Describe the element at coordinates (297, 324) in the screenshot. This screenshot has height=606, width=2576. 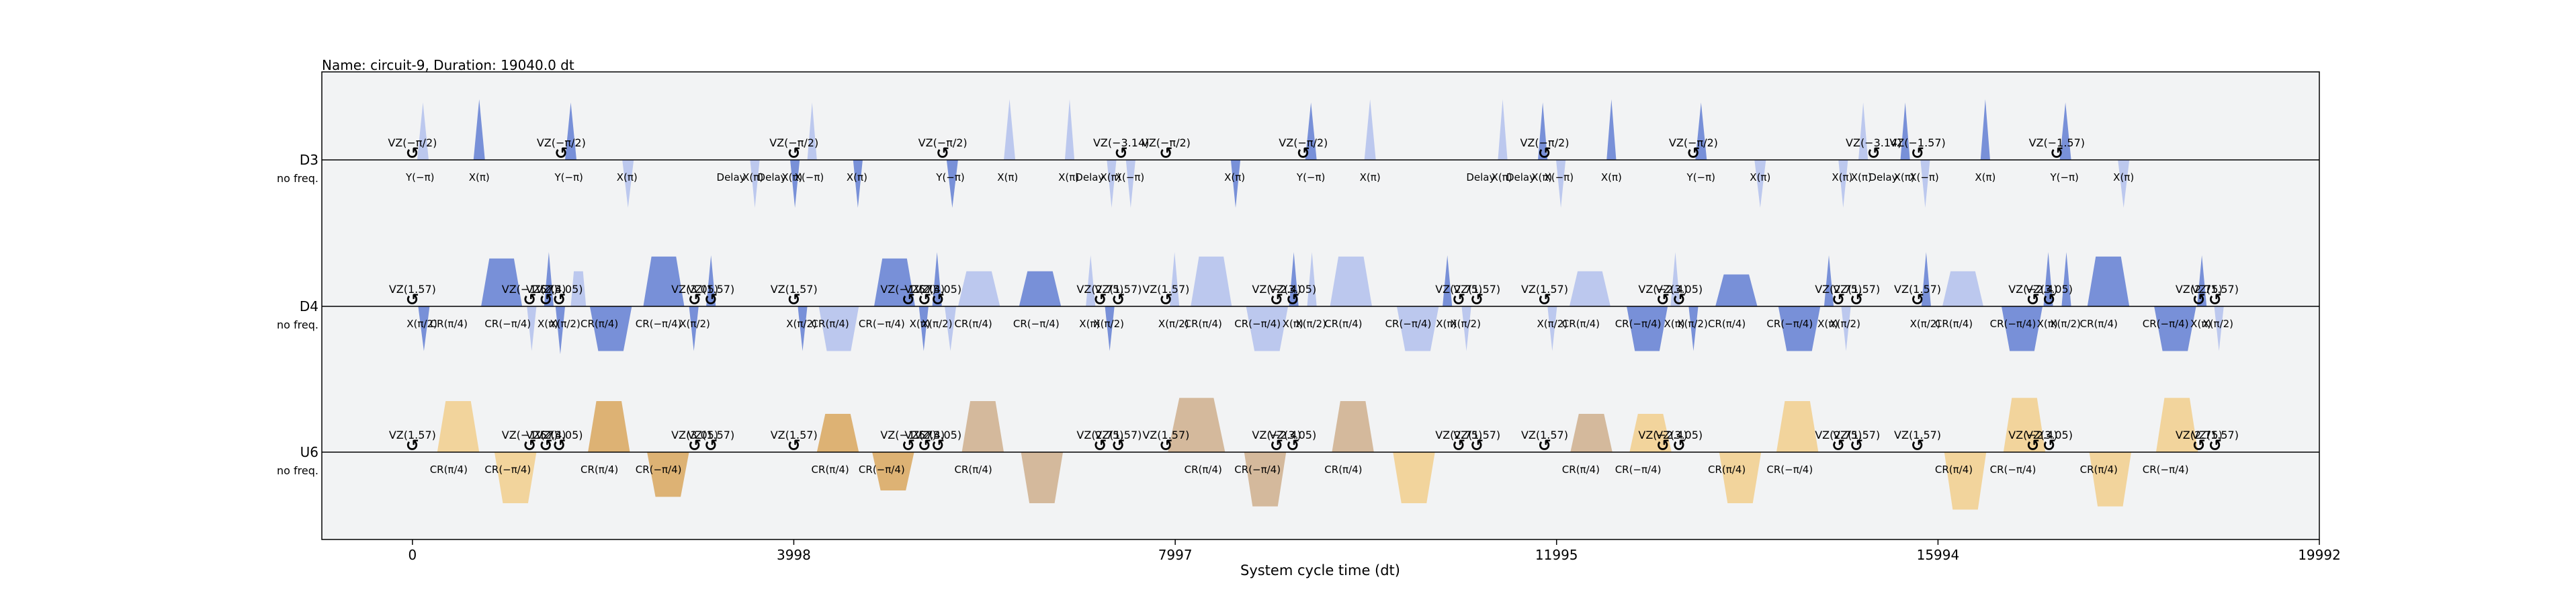
I see `channel-freq-D4: no freq.` at that location.